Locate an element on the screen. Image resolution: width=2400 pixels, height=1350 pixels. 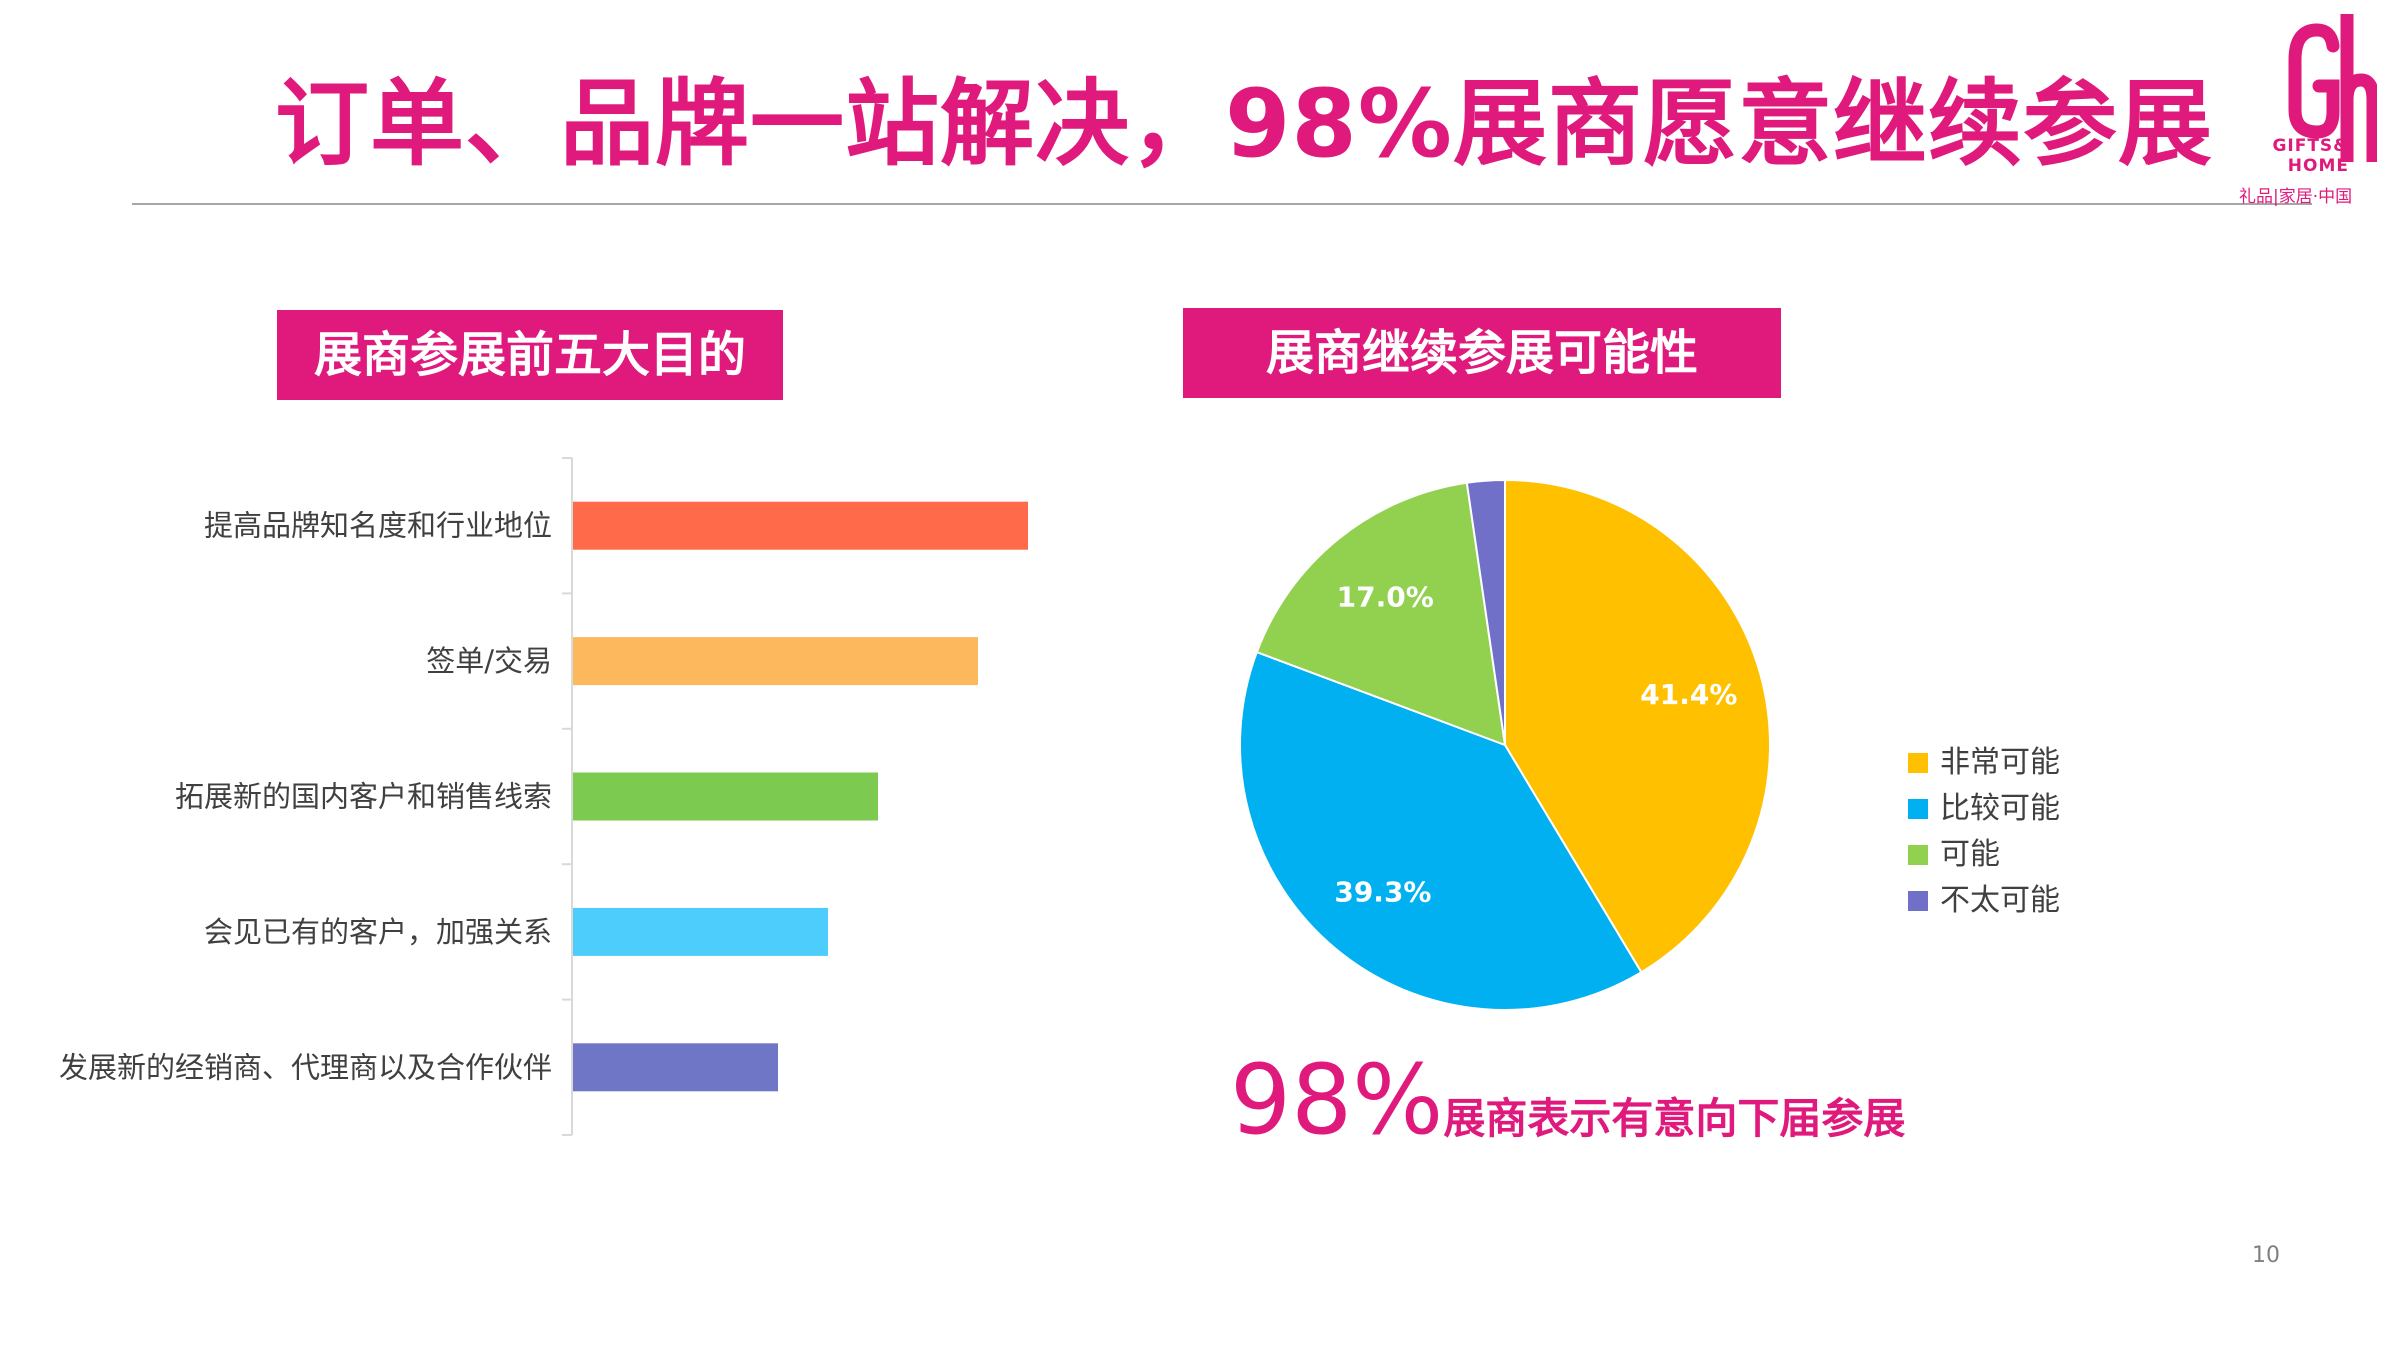
logo-chinese-text: 礼品|家居·中国 is located at coordinates (2296, 197).